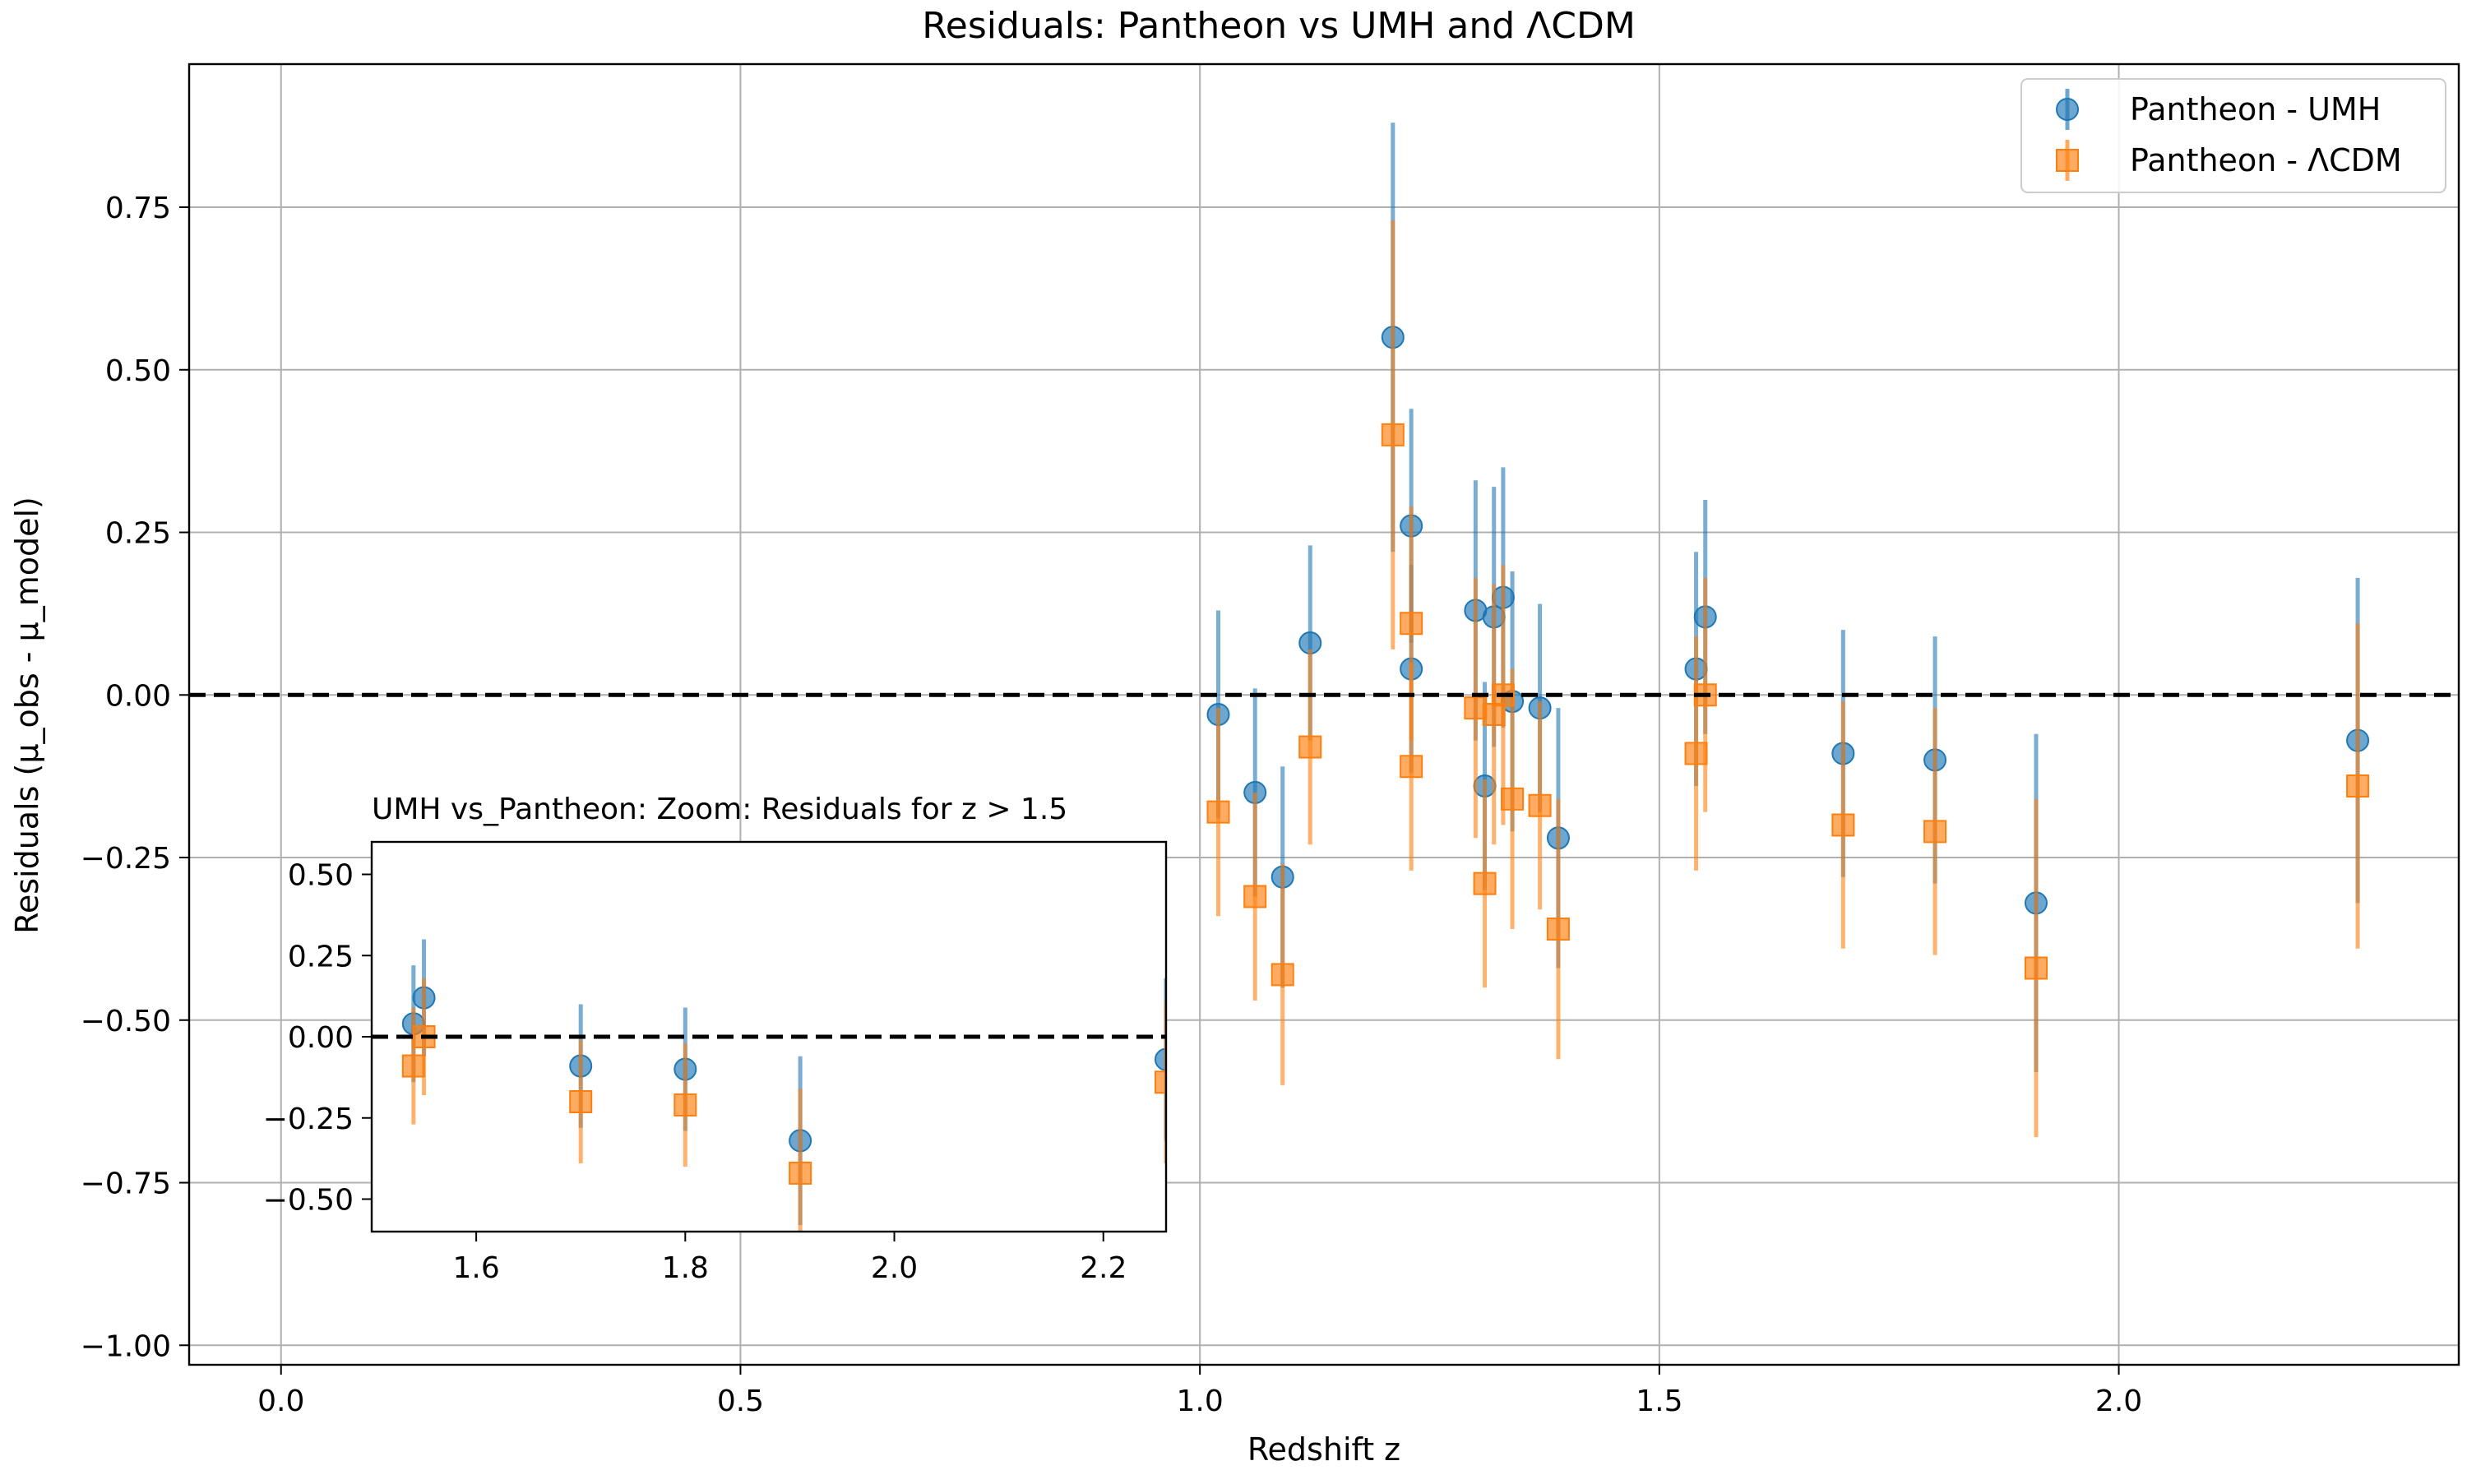  I want to click on x-tick-label: 0.0, so click(281, 1401).